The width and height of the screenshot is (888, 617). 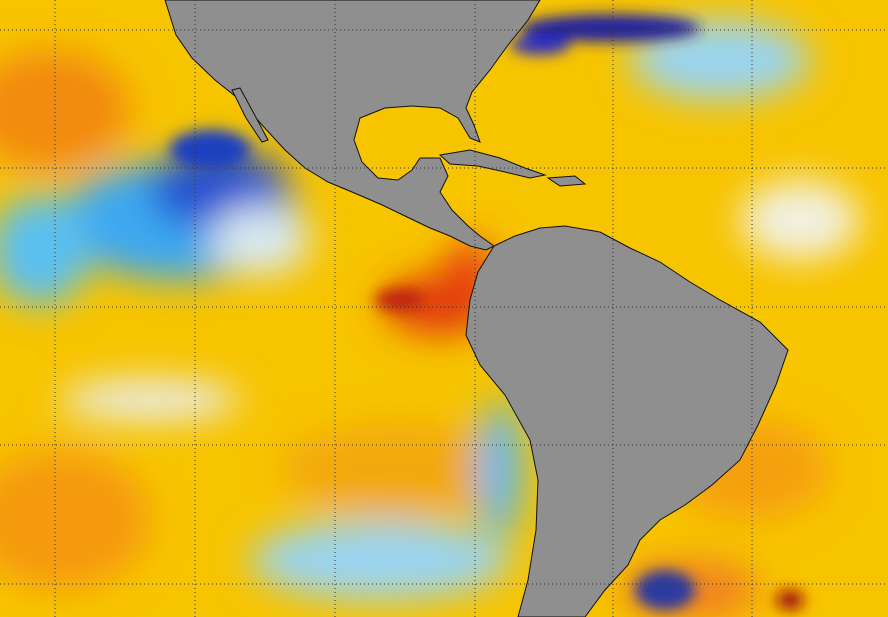 What do you see at coordinates (492, 164) in the screenshot?
I see `cuba` at bounding box center [492, 164].